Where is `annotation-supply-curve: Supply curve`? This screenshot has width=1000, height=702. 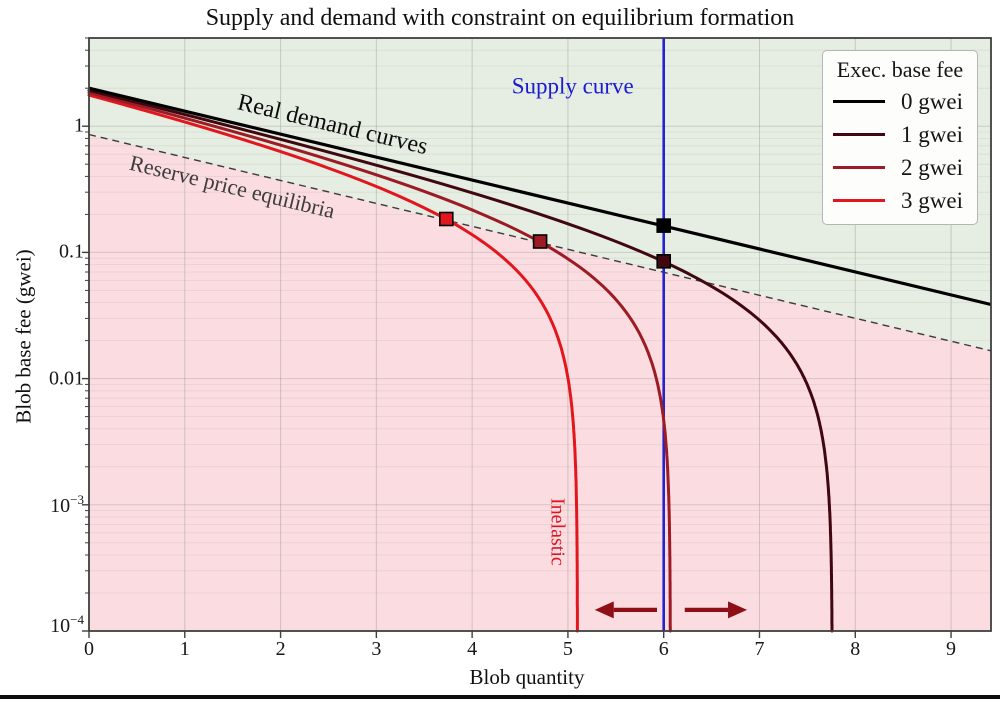
annotation-supply-curve: Supply curve is located at coordinates (573, 85).